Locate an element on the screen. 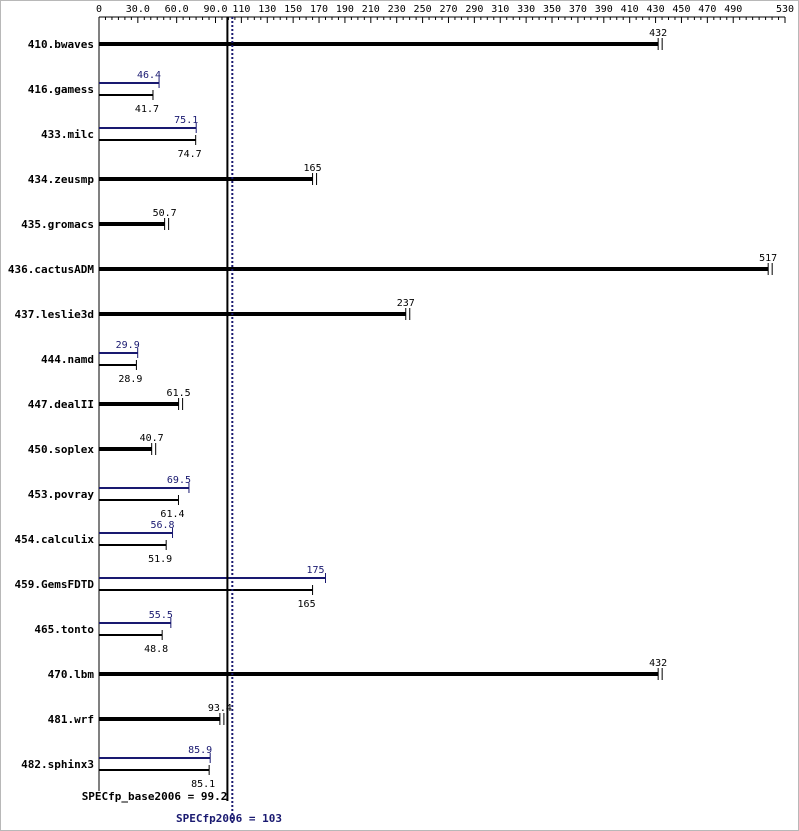  category-label: 453.povray is located at coordinates (61, 494).